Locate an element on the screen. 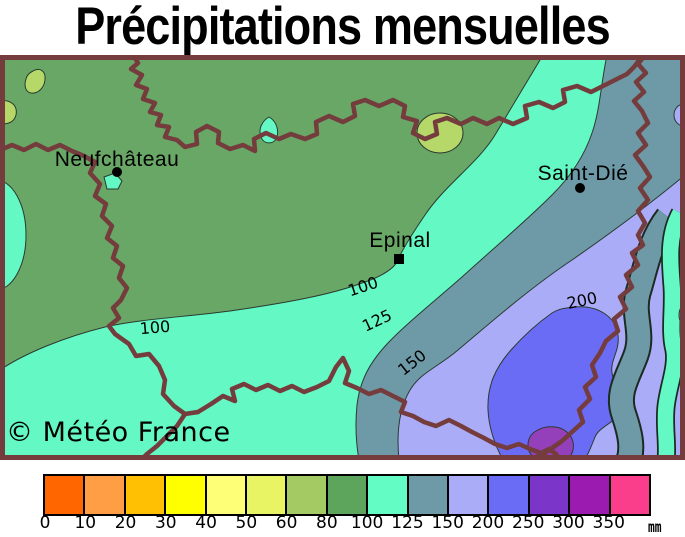 The image size is (685, 537). legend-tick-label: 100 is located at coordinates (367, 523).